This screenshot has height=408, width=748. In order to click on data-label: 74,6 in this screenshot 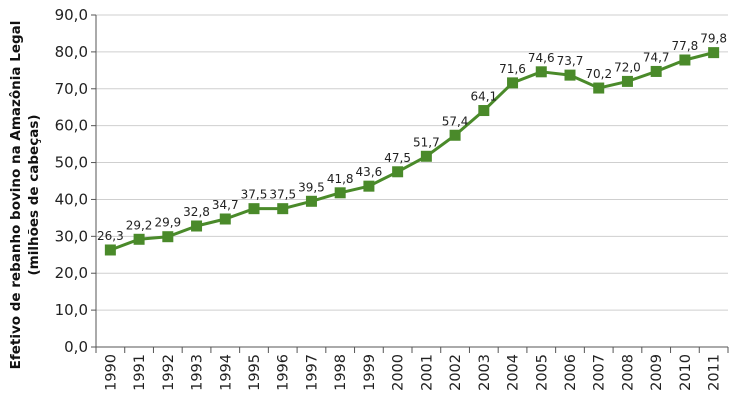, I will do `click(541, 58)`.